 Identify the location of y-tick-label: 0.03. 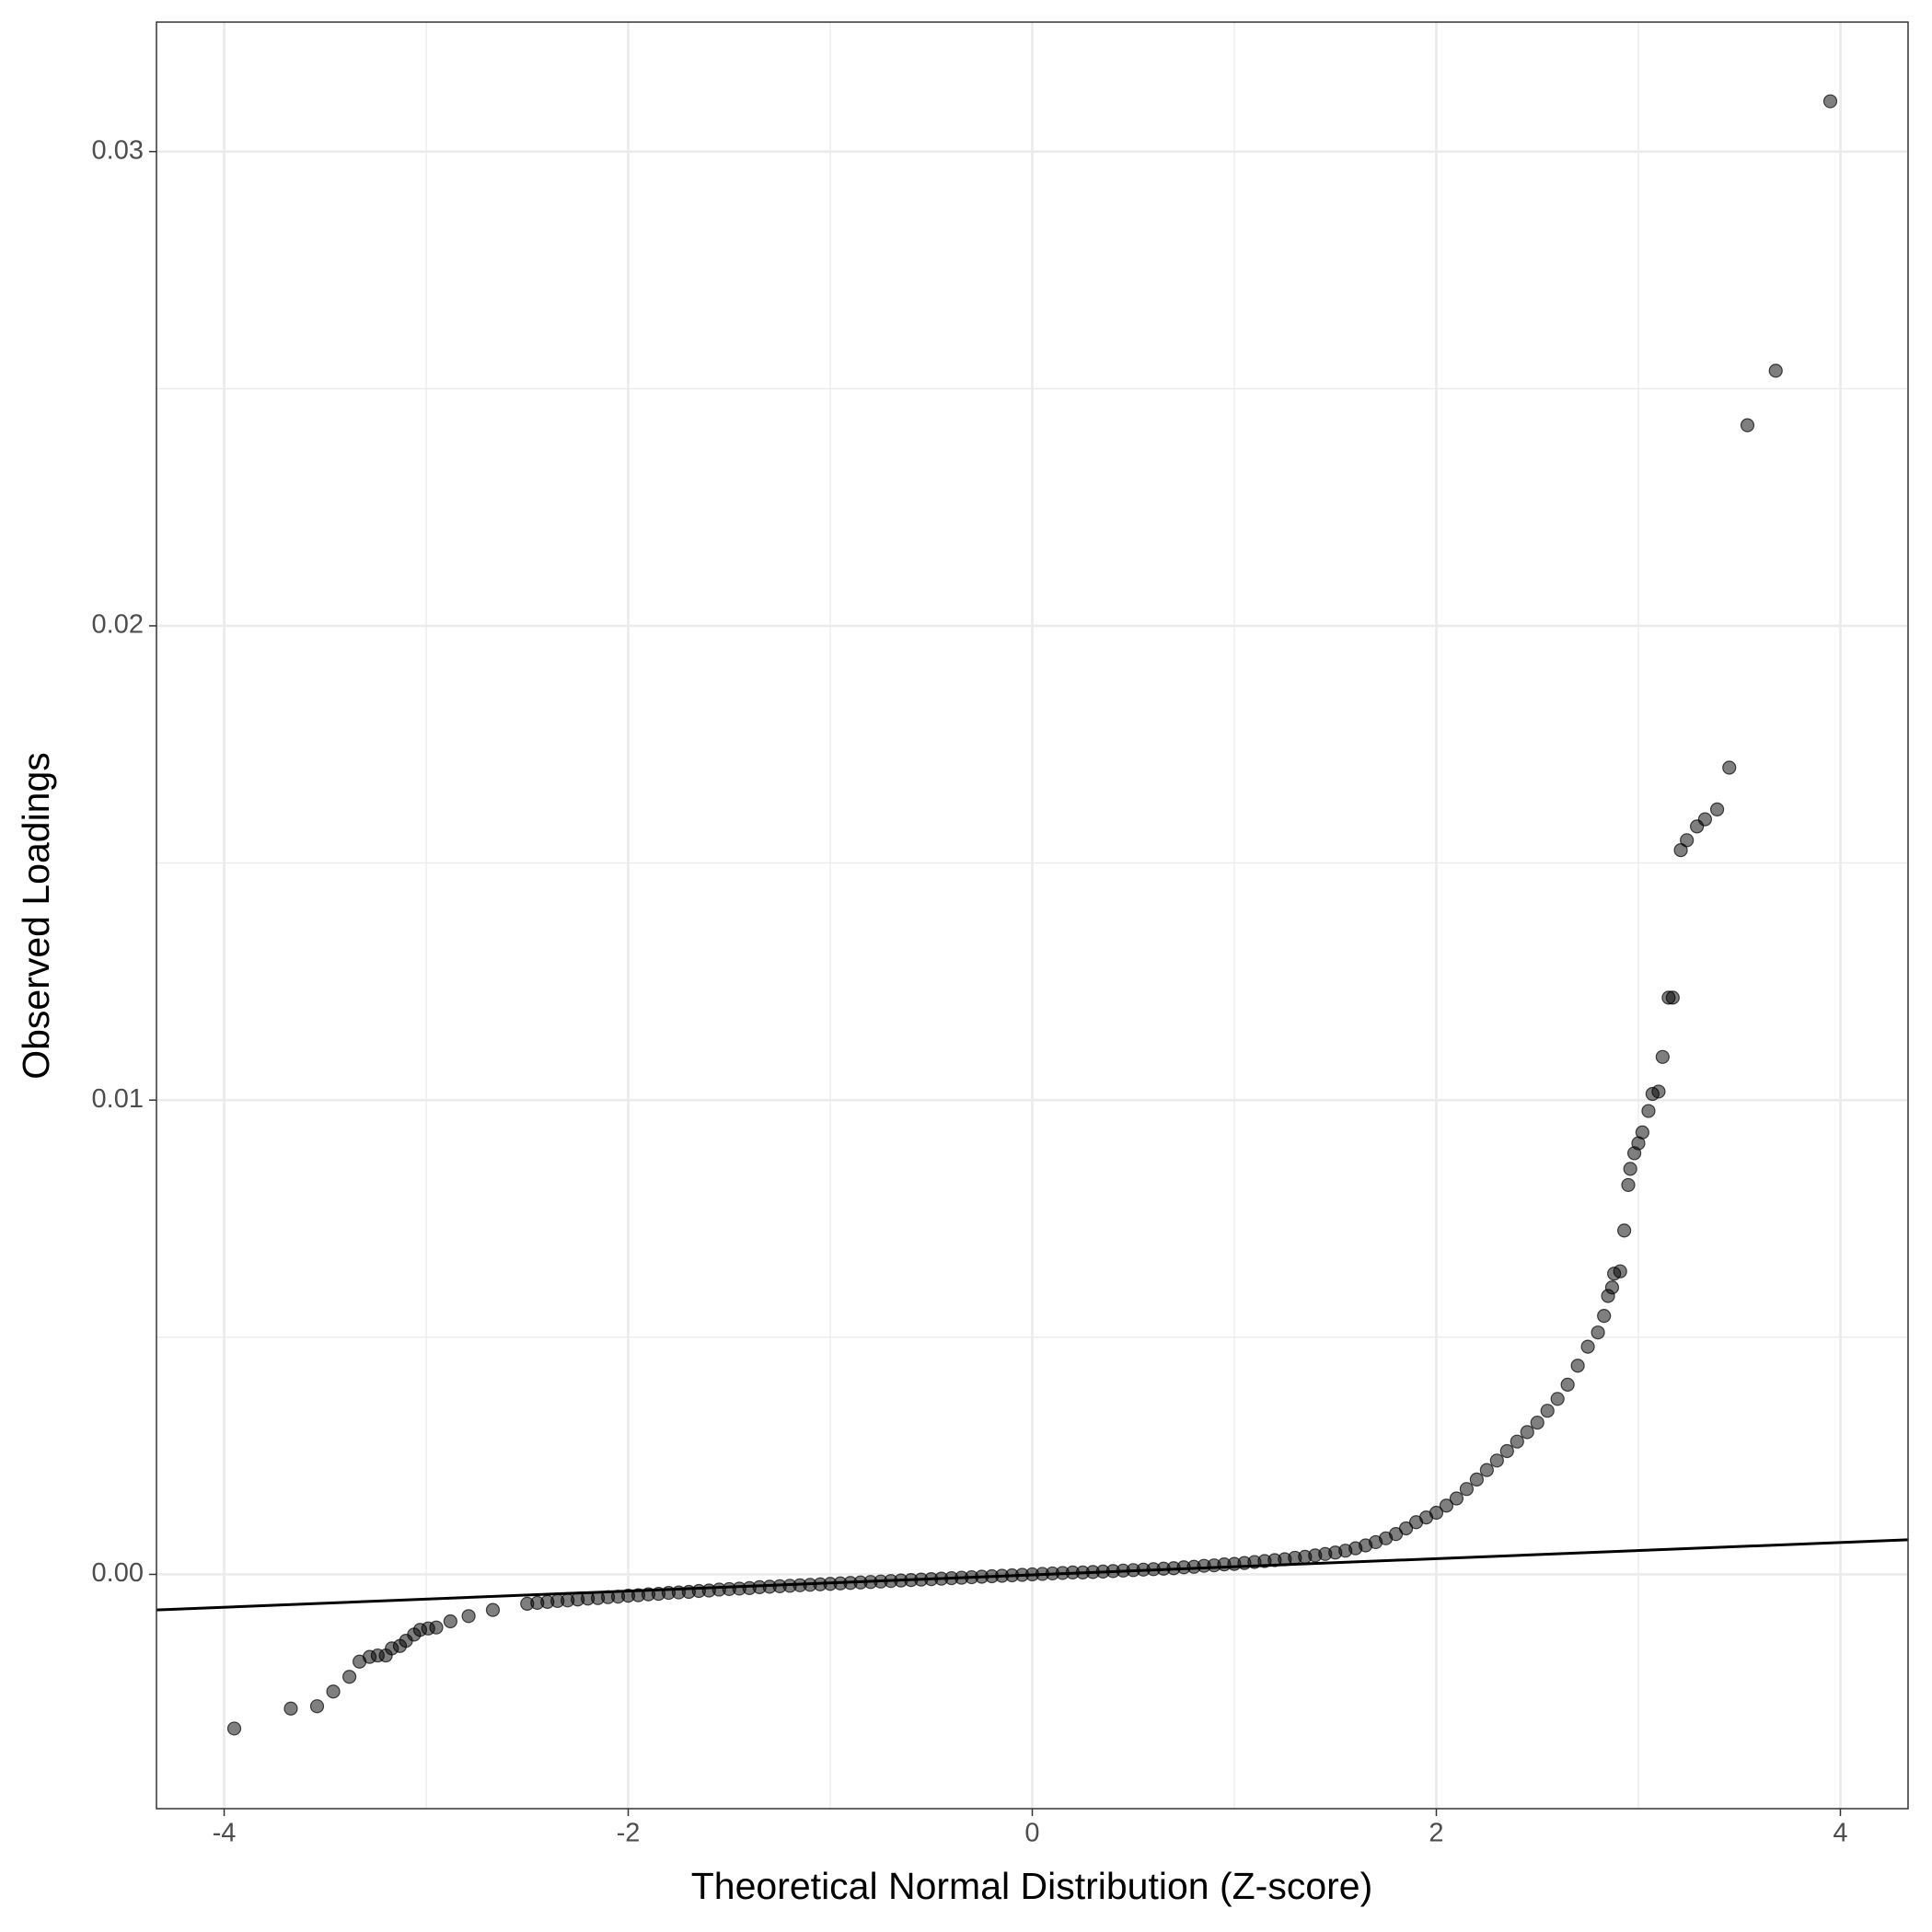
(118, 150).